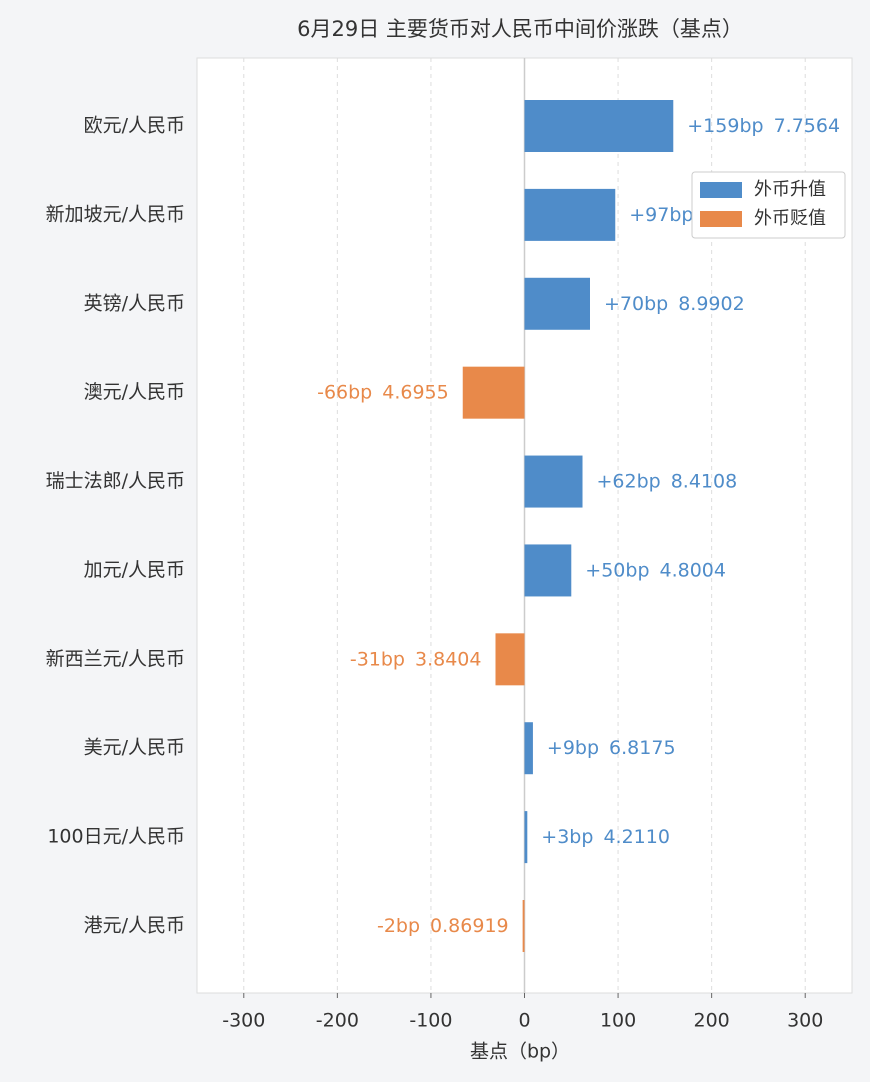 Image resolution: width=870 pixels, height=1082 pixels. I want to click on value-label: -31bp, so click(377, 659).